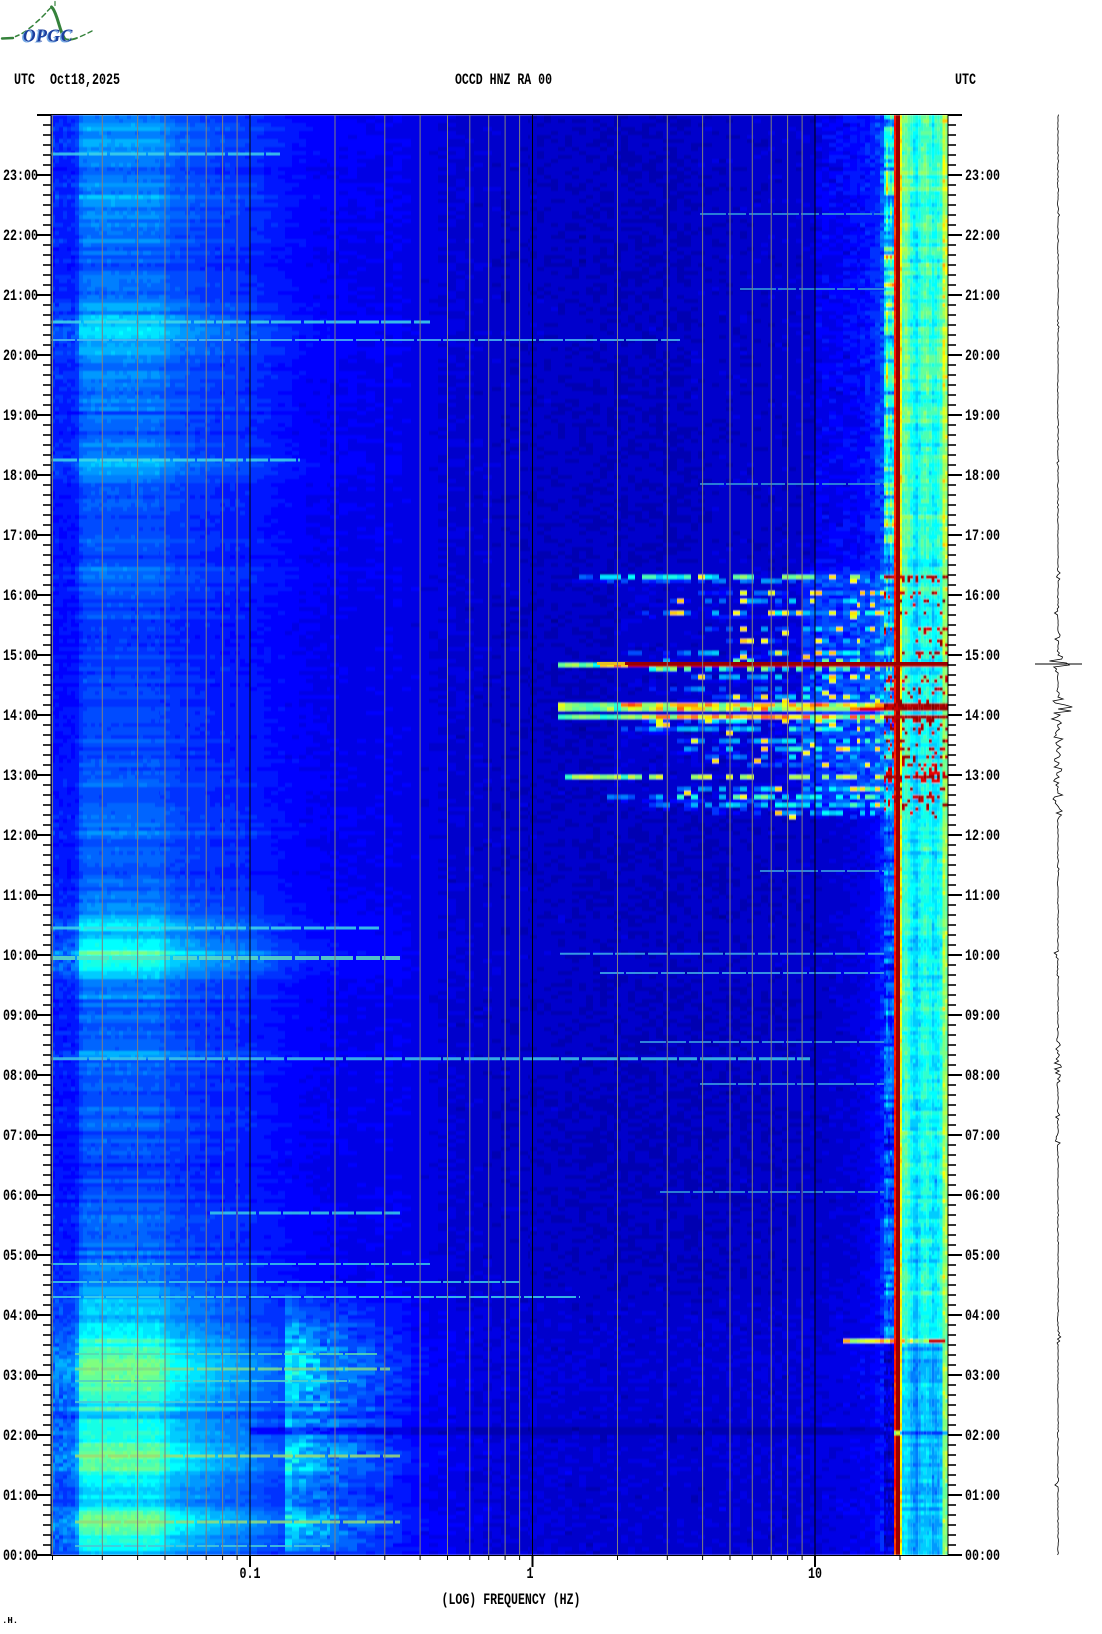 The height and width of the screenshot is (1634, 1102). I want to click on svg-text: 1, so click(530, 1574).